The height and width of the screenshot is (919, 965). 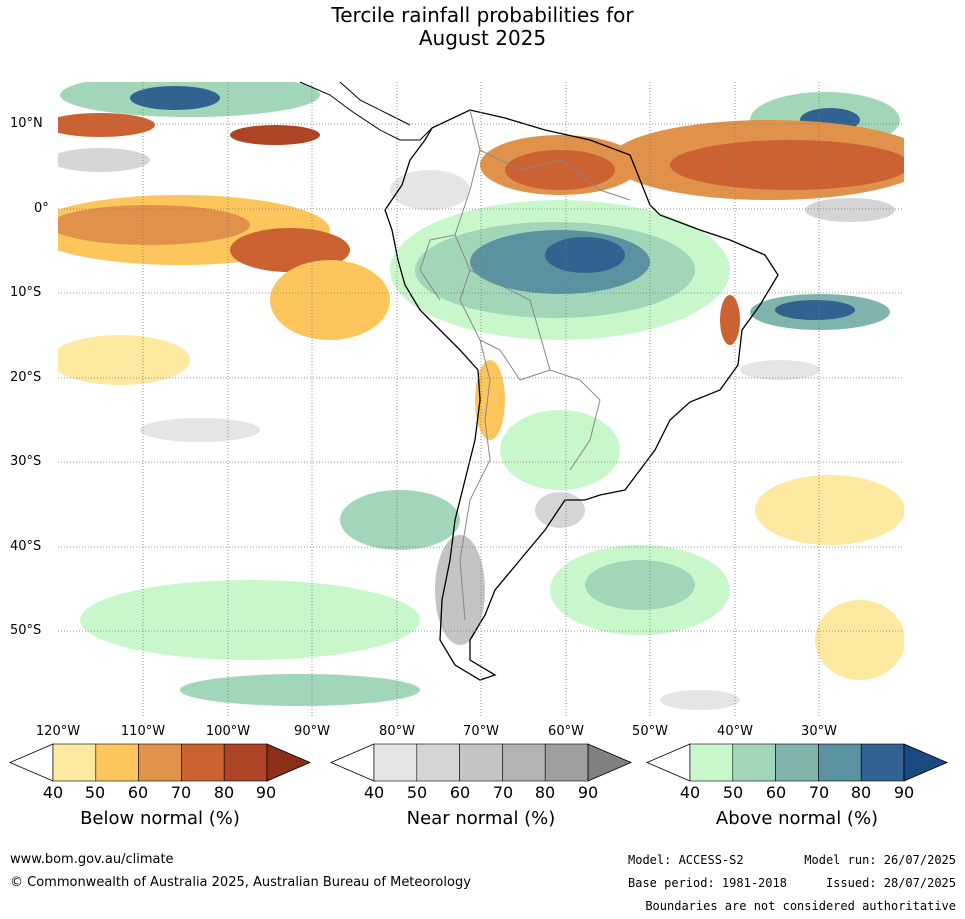 I want to click on lat-label: 0°, so click(x=41, y=208).